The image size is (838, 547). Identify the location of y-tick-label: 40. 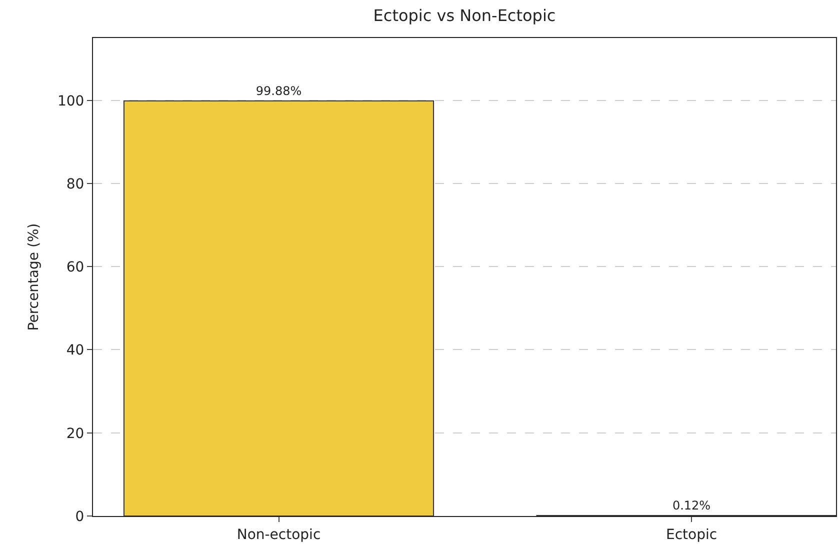
(75, 350).